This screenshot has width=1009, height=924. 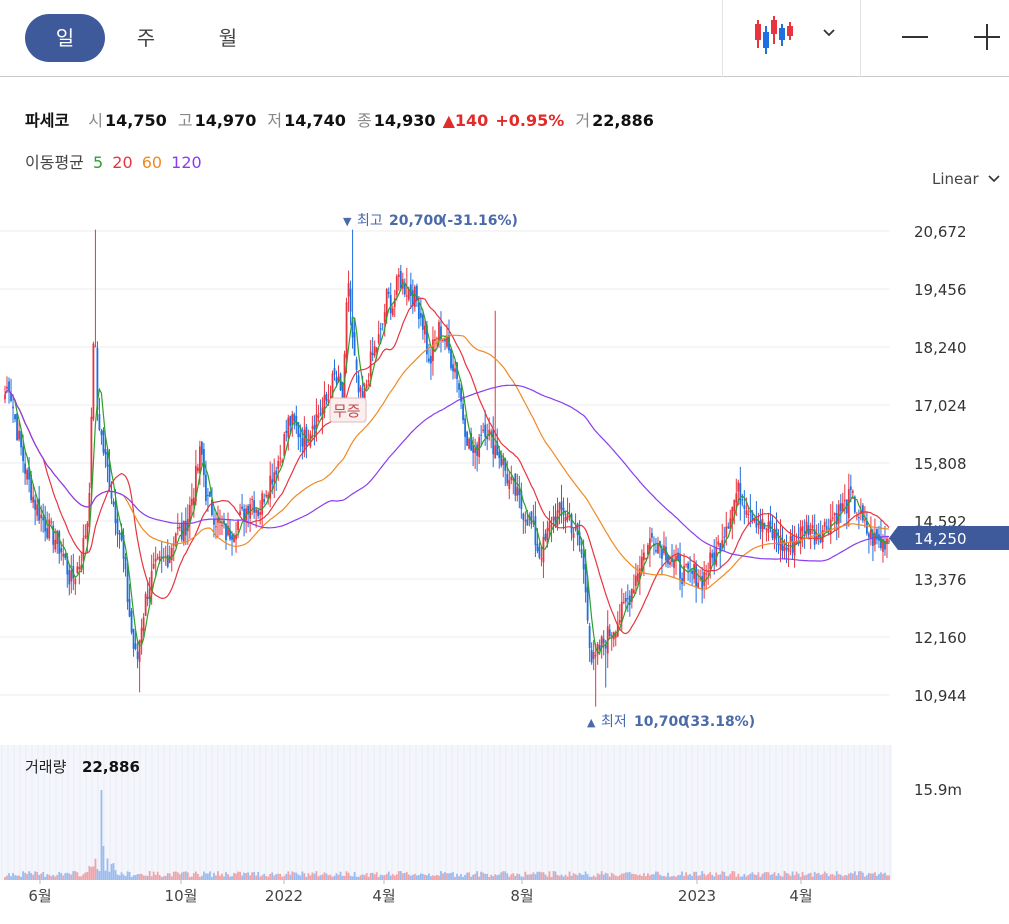 I want to click on price-tick-label: 13,376, so click(x=940, y=580).